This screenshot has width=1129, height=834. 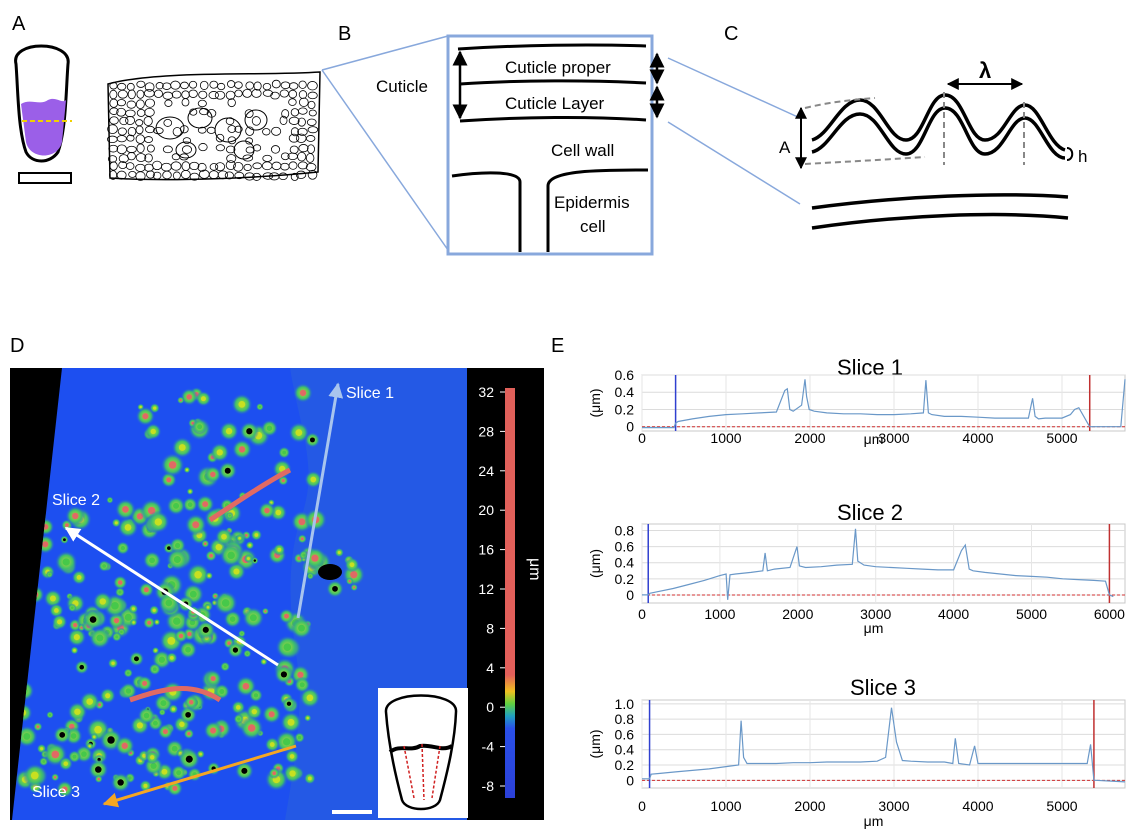 What do you see at coordinates (555, 103) in the screenshot?
I see `label-cuticle-layer: Cuticle Layer` at bounding box center [555, 103].